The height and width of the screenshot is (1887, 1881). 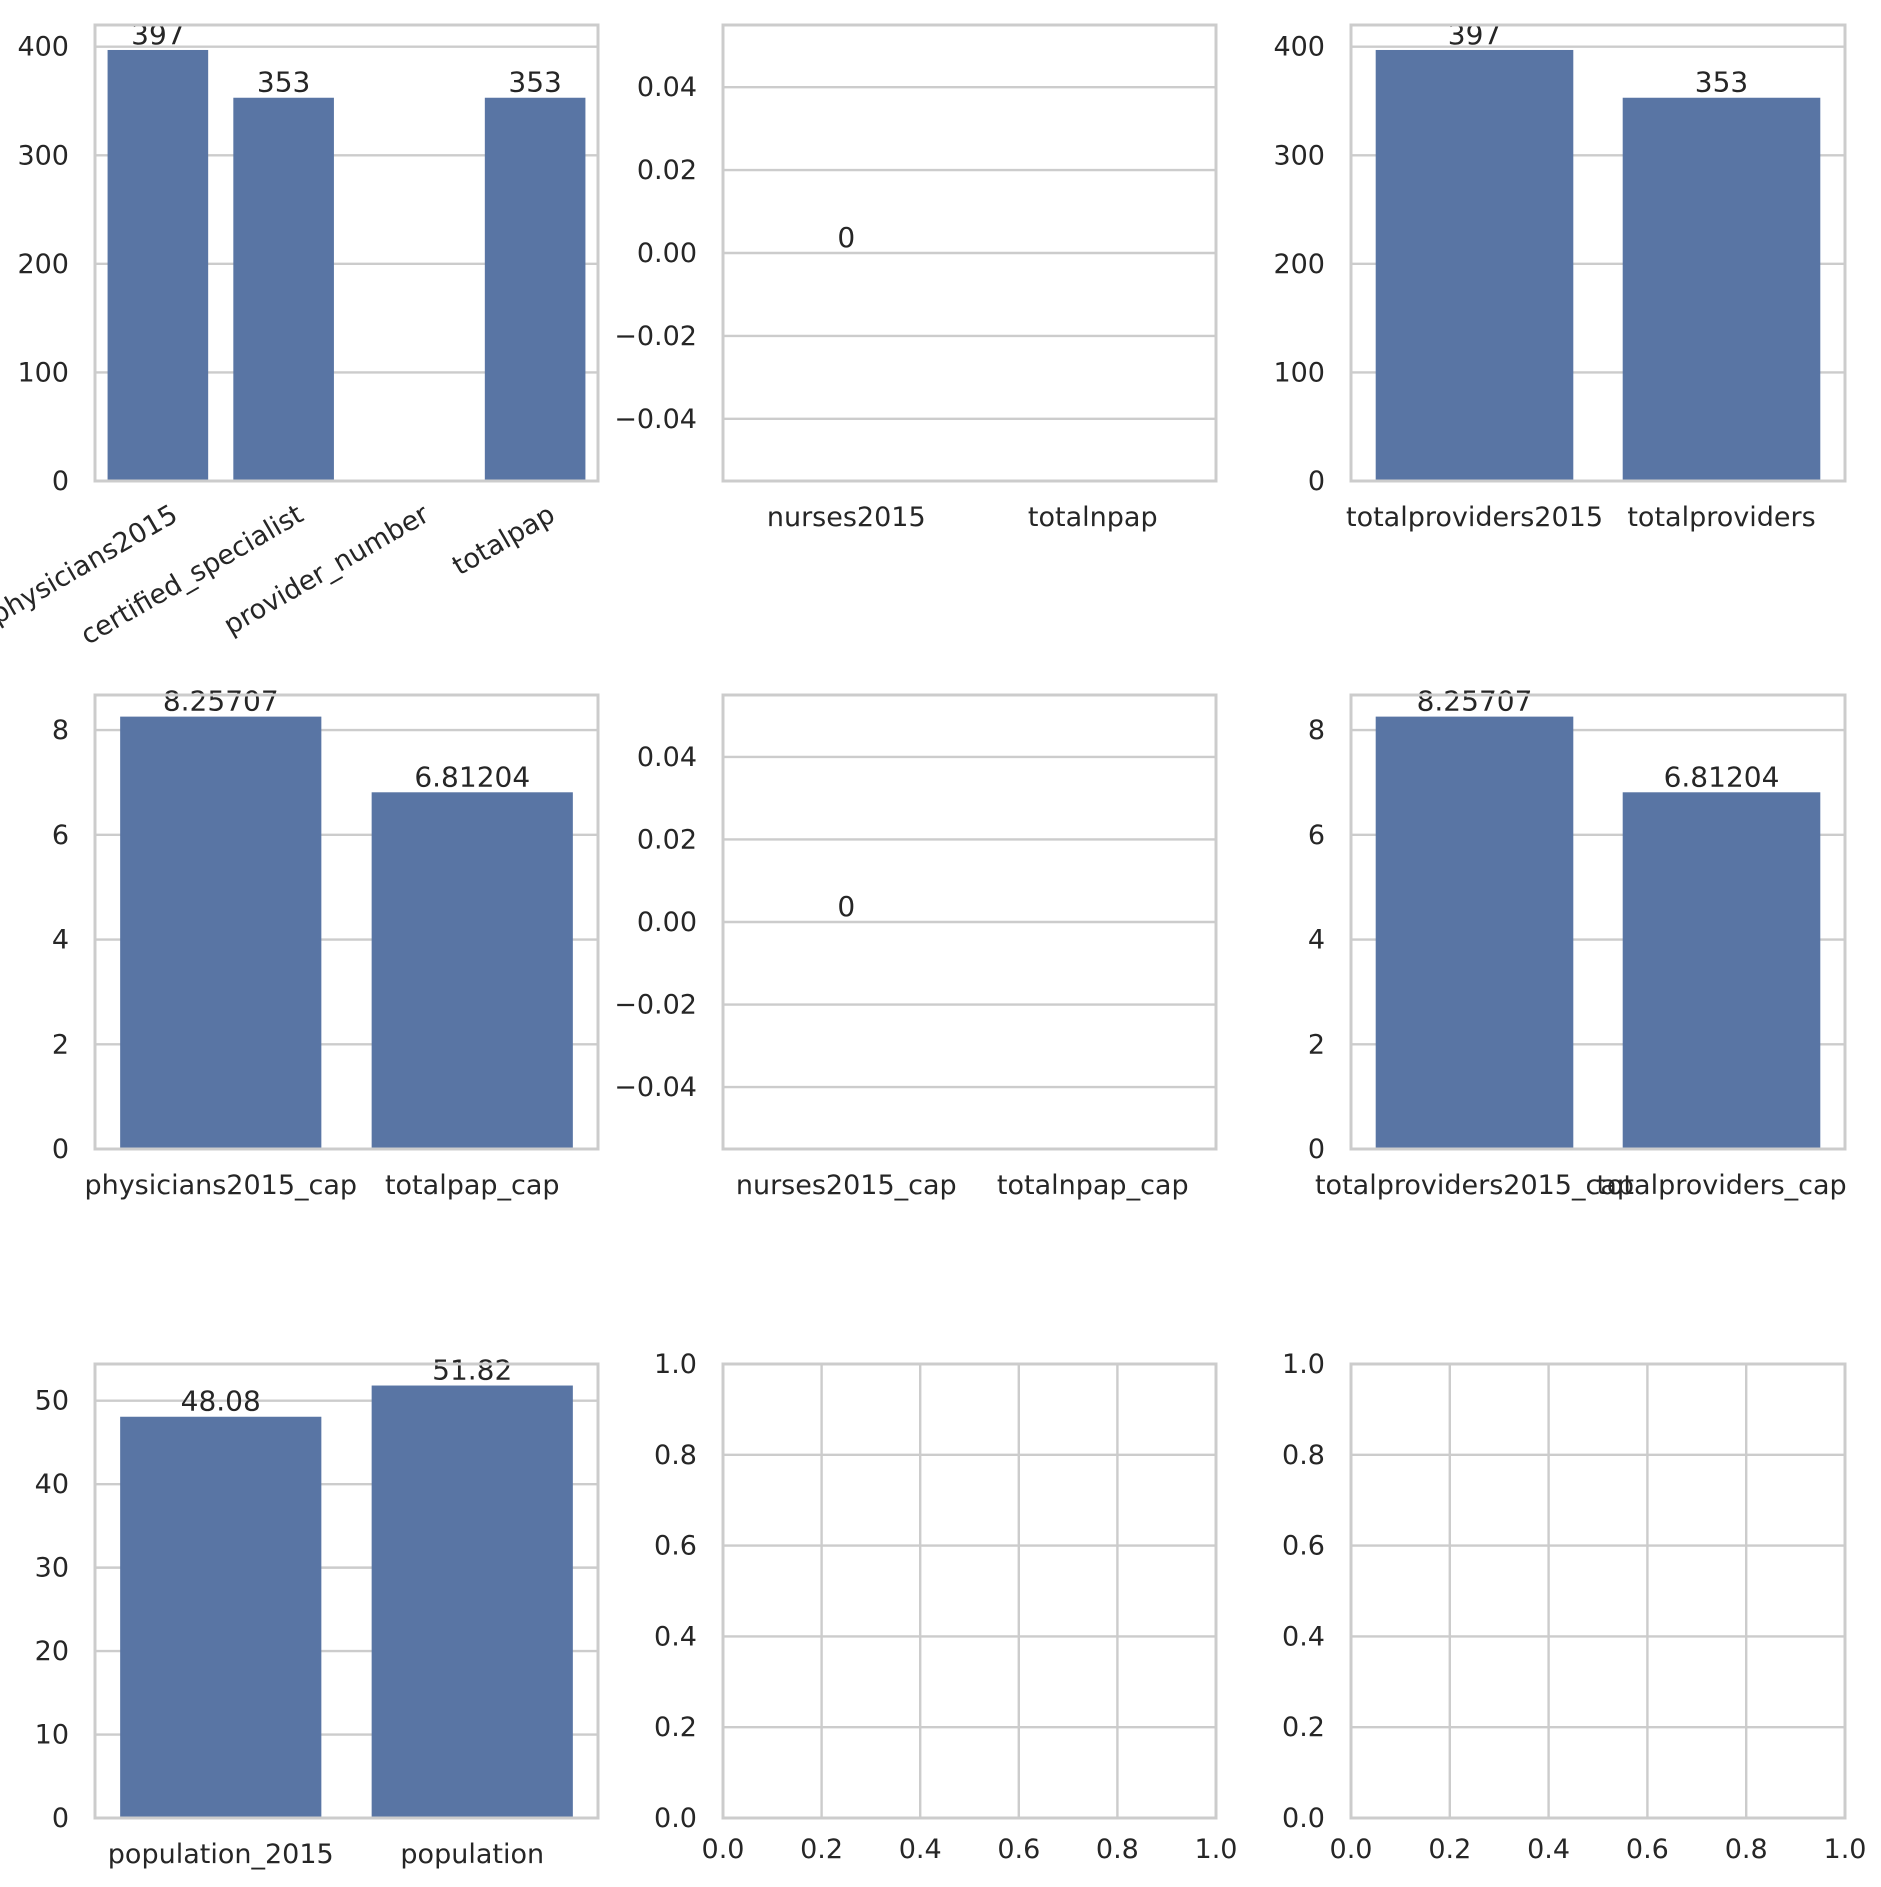 What do you see at coordinates (327, 569) in the screenshot?
I see `x-tick-label: provider_number` at bounding box center [327, 569].